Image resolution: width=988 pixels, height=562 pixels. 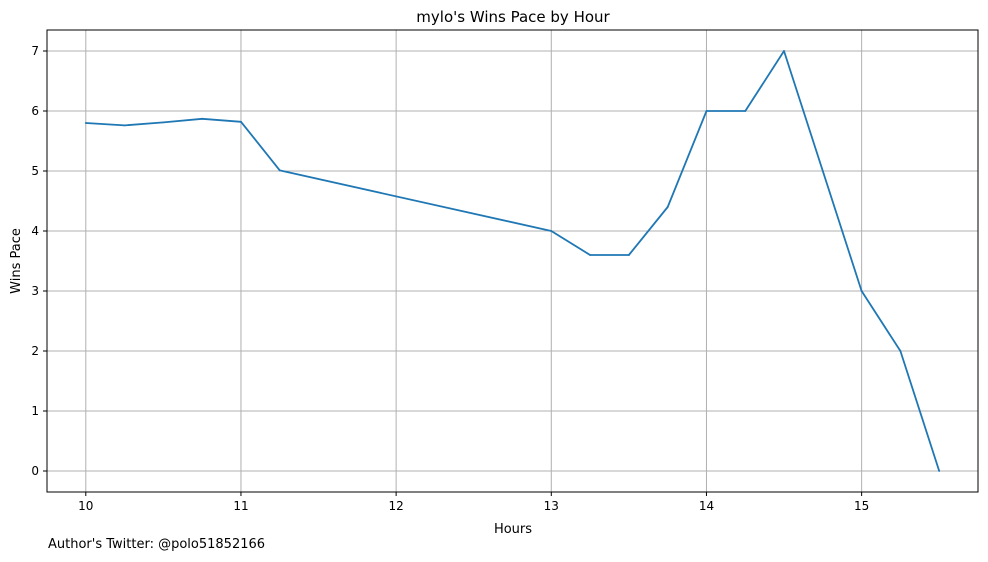 What do you see at coordinates (513, 17) in the screenshot?
I see `chart-title: mylo's Wins Pace by Hour` at bounding box center [513, 17].